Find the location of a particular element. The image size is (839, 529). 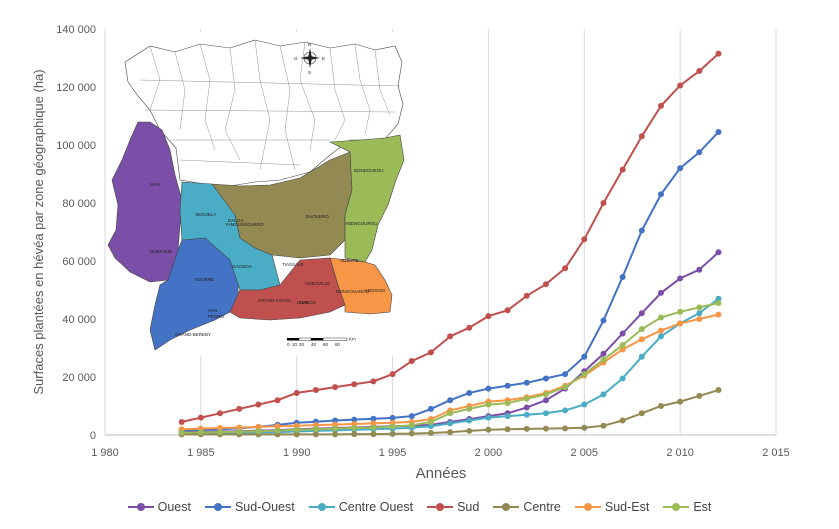

map-label: BONGOUANOU is located at coordinates (352, 291).